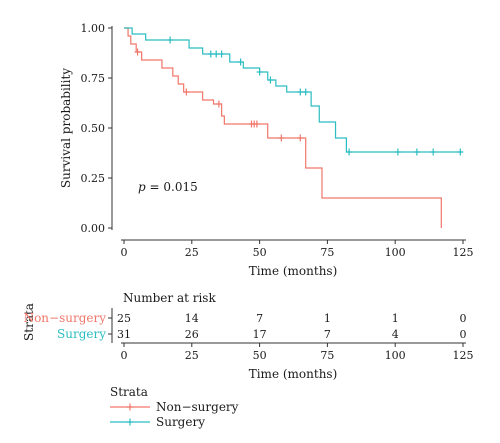 This screenshot has height=443, width=500. I want to click on risk-x-tick-label: 100, so click(395, 355).